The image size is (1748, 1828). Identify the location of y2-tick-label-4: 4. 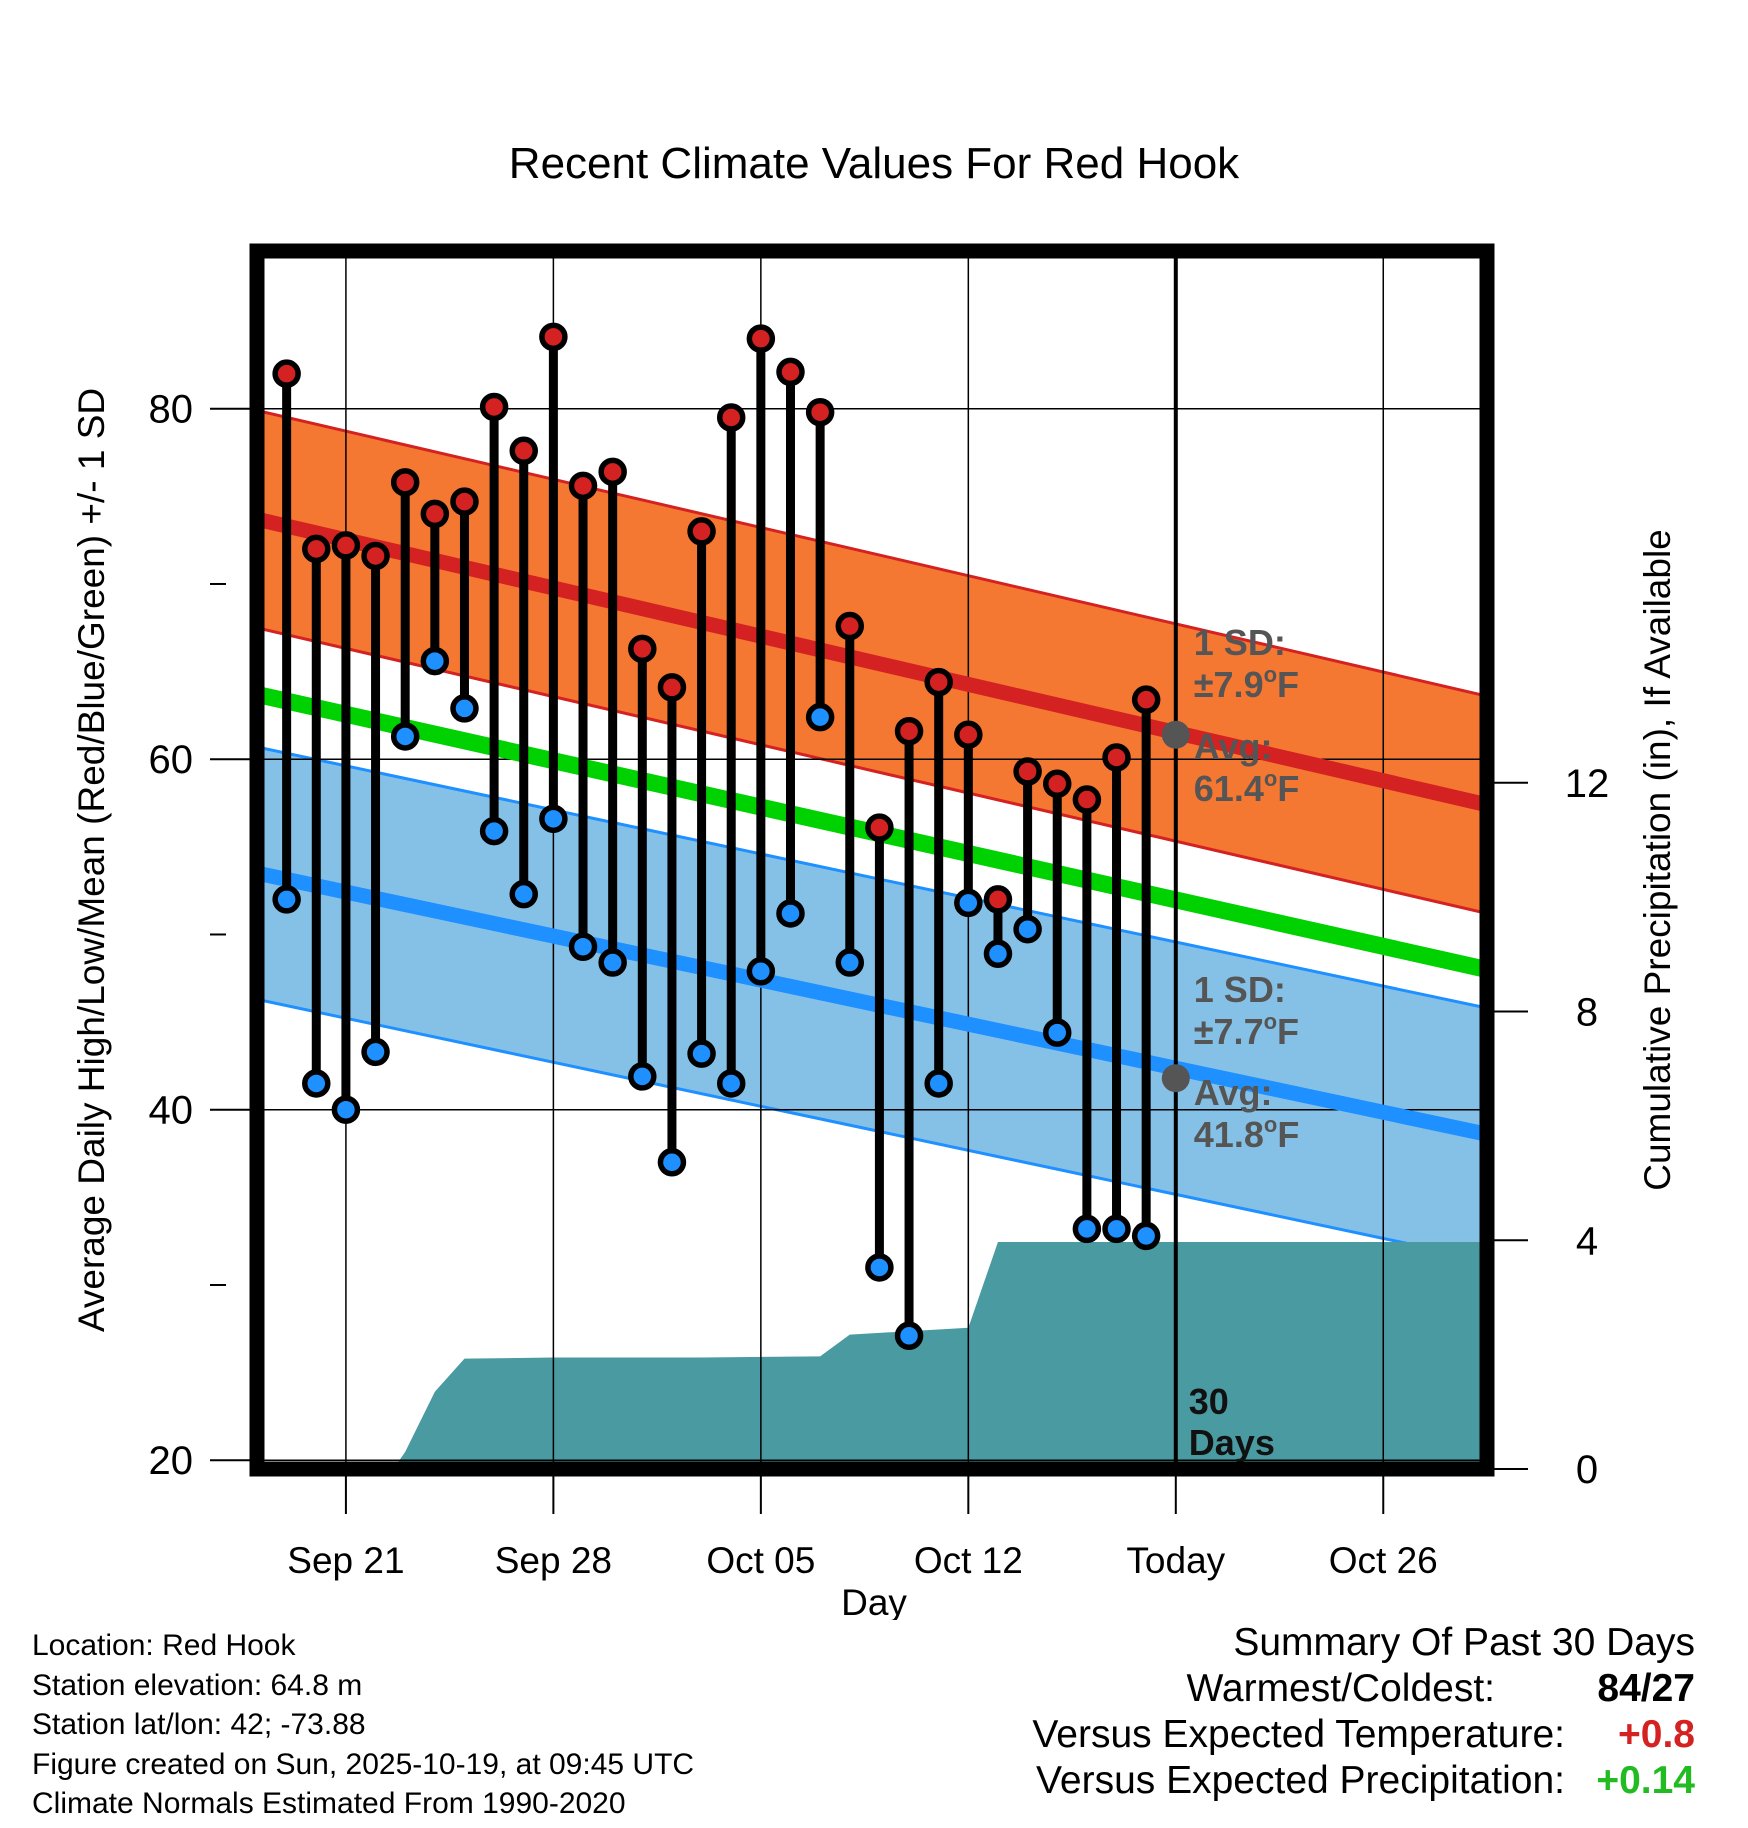
(1587, 1241).